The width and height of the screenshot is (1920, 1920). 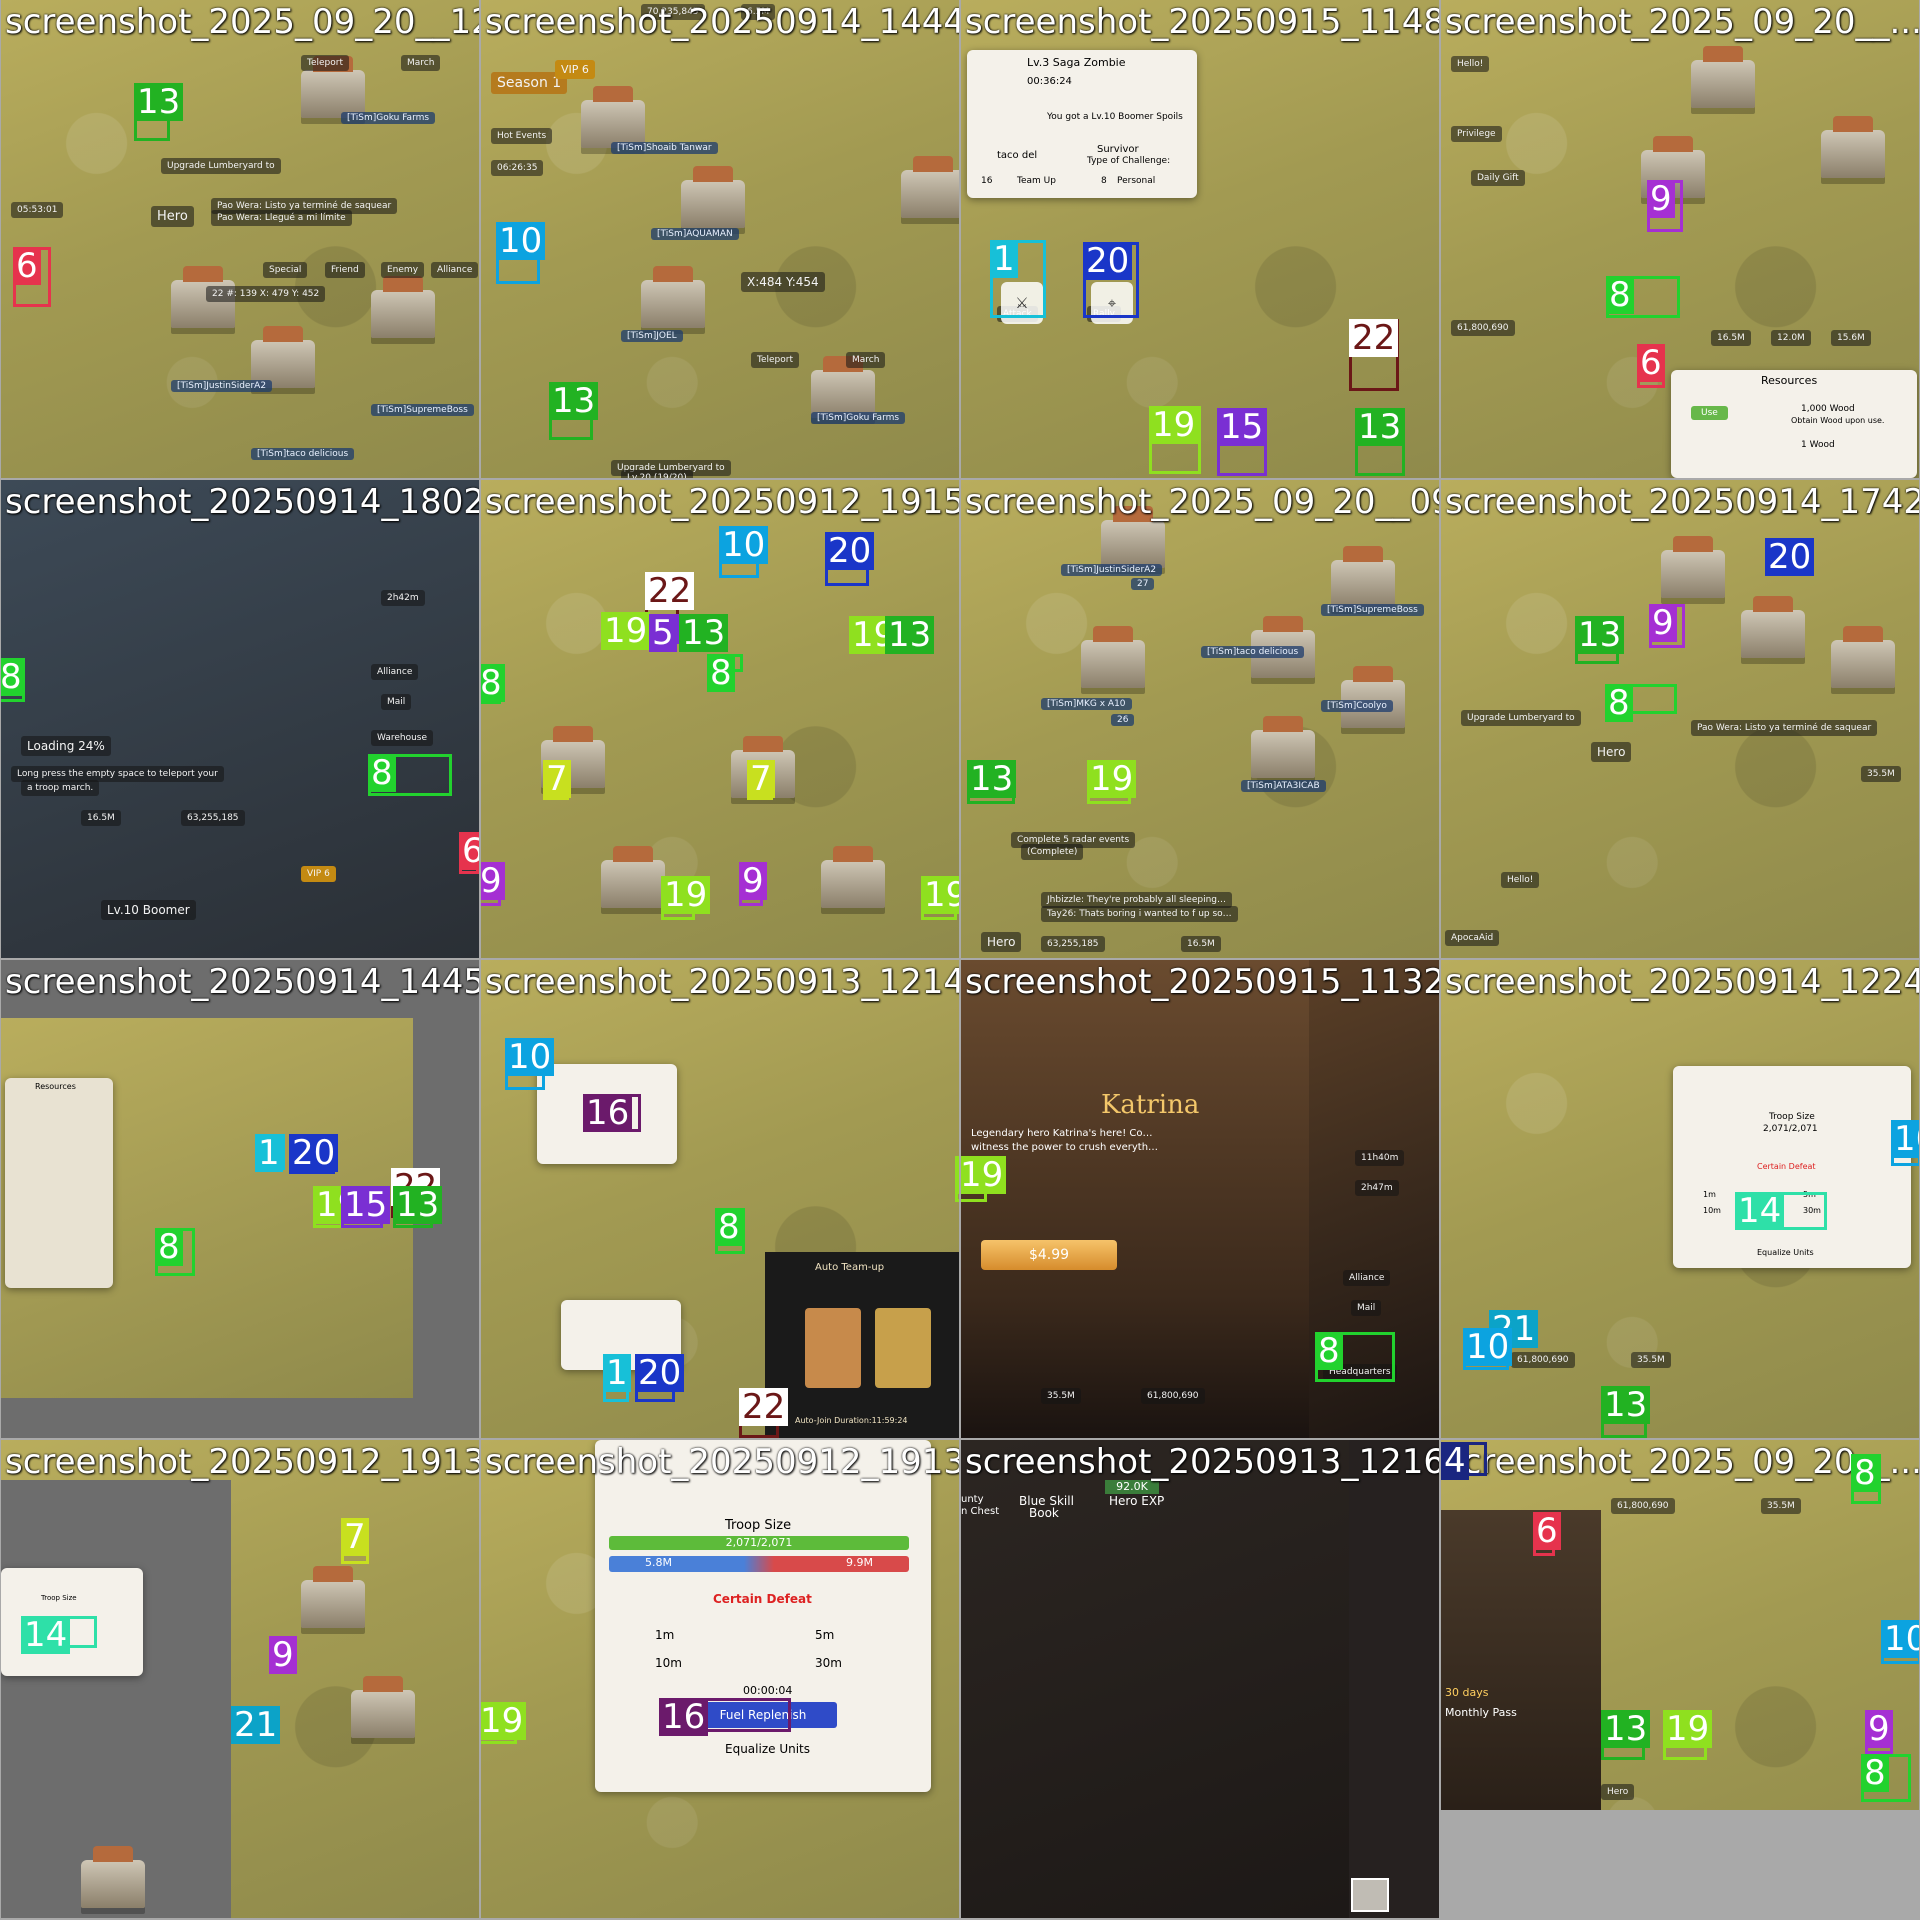 What do you see at coordinates (1036, 181) in the screenshot?
I see `teamup-label: Team Up` at bounding box center [1036, 181].